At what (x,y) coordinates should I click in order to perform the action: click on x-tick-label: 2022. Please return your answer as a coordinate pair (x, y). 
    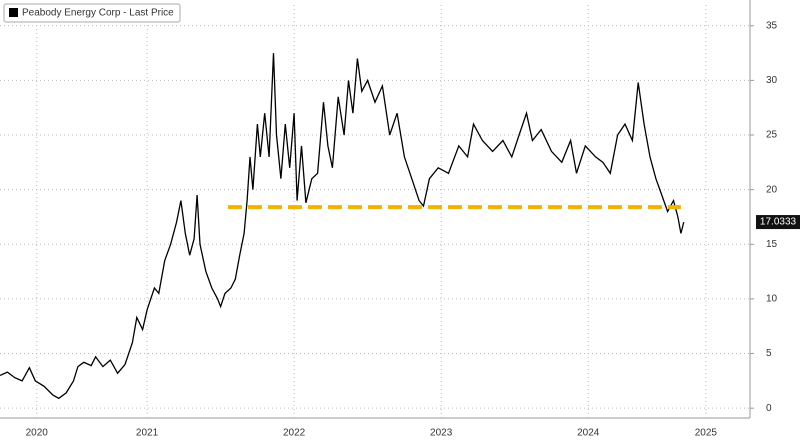
    Looking at the image, I should click on (294, 433).